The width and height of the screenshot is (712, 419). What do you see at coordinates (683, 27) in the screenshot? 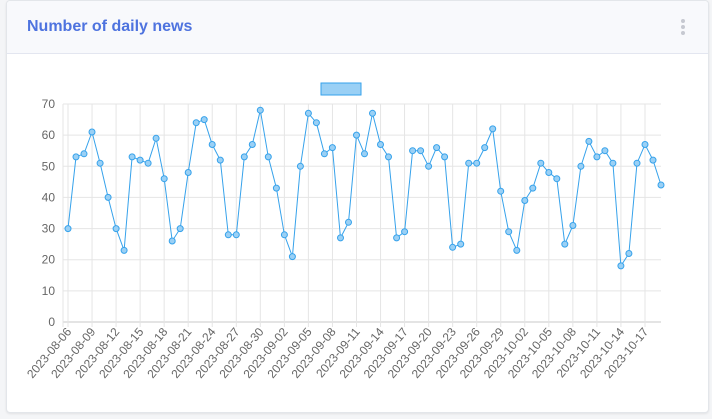
I see `kebab-vertical-icon` at bounding box center [683, 27].